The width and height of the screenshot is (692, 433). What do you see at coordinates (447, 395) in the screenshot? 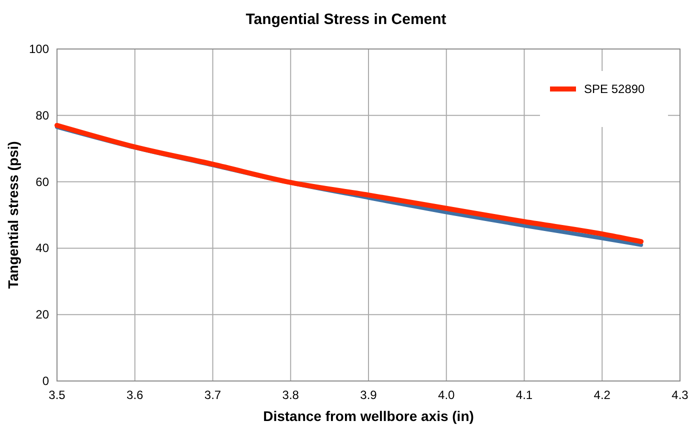
I see `x-tick-label: 4.0` at bounding box center [447, 395].